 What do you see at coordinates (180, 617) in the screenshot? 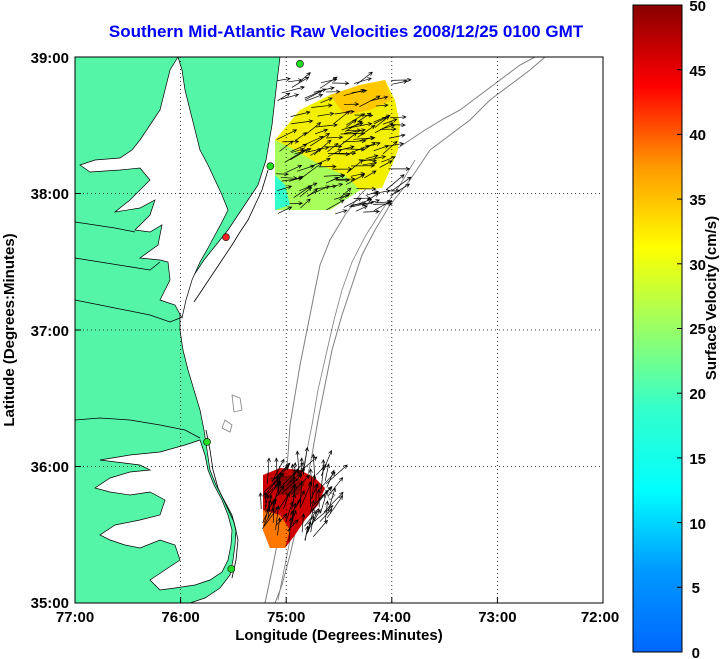
I see `x-tick-label: 76:00` at bounding box center [180, 617].